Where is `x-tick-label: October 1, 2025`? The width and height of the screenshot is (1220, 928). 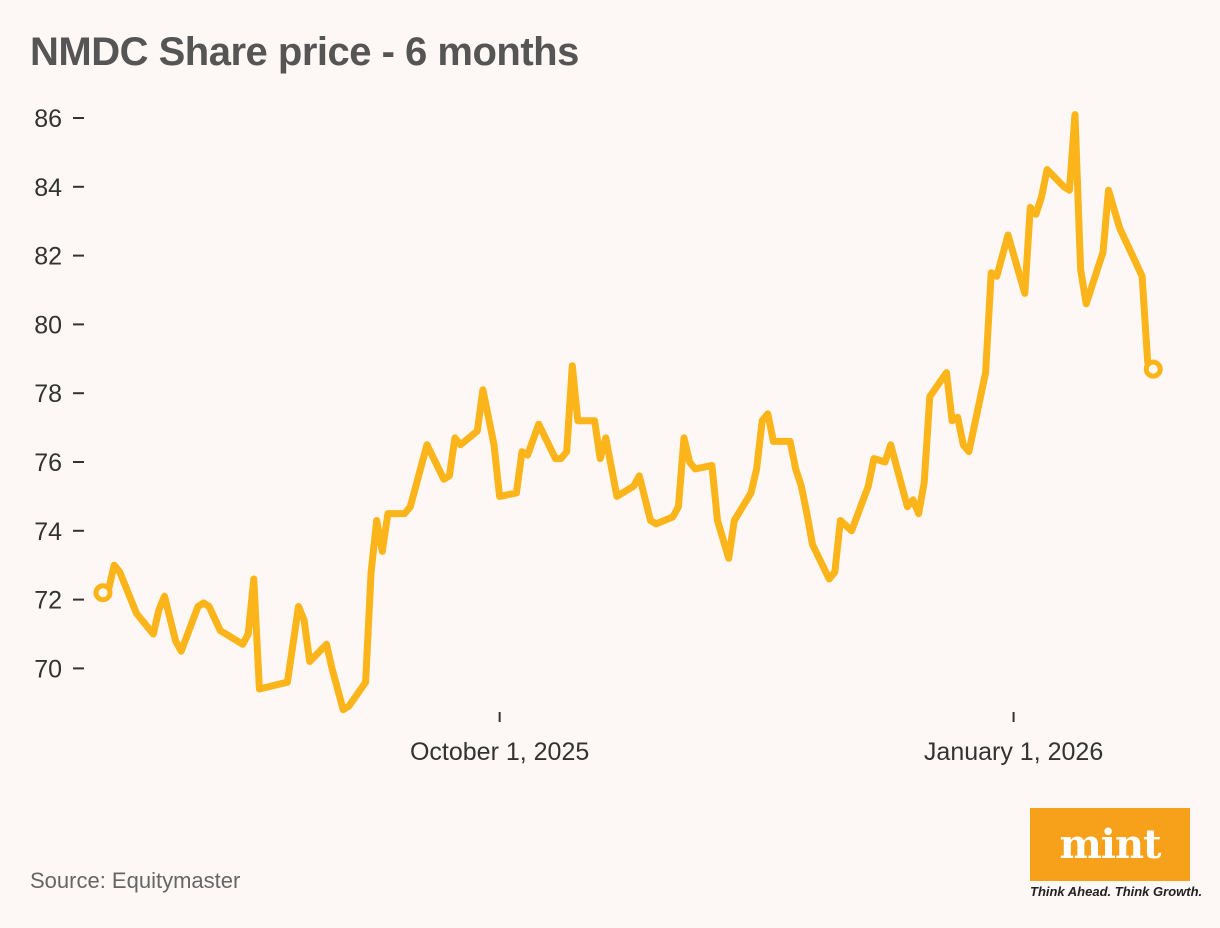
x-tick-label: October 1, 2025 is located at coordinates (499, 752).